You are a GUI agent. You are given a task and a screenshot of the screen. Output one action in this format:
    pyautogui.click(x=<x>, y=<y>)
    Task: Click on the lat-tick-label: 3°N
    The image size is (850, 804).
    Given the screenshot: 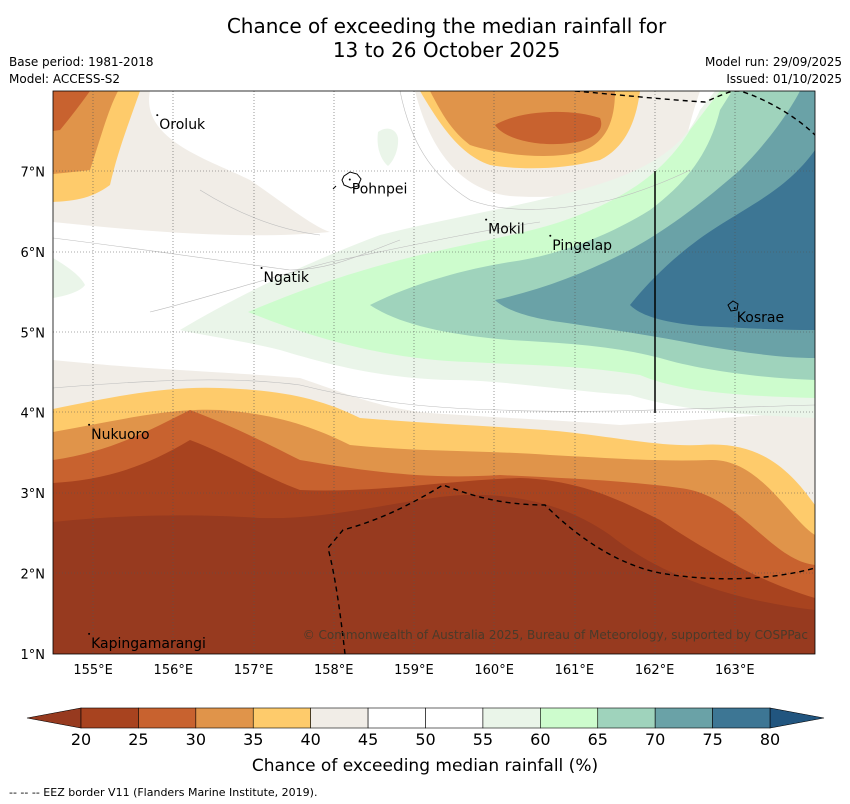 What is the action you would take?
    pyautogui.click(x=33, y=494)
    